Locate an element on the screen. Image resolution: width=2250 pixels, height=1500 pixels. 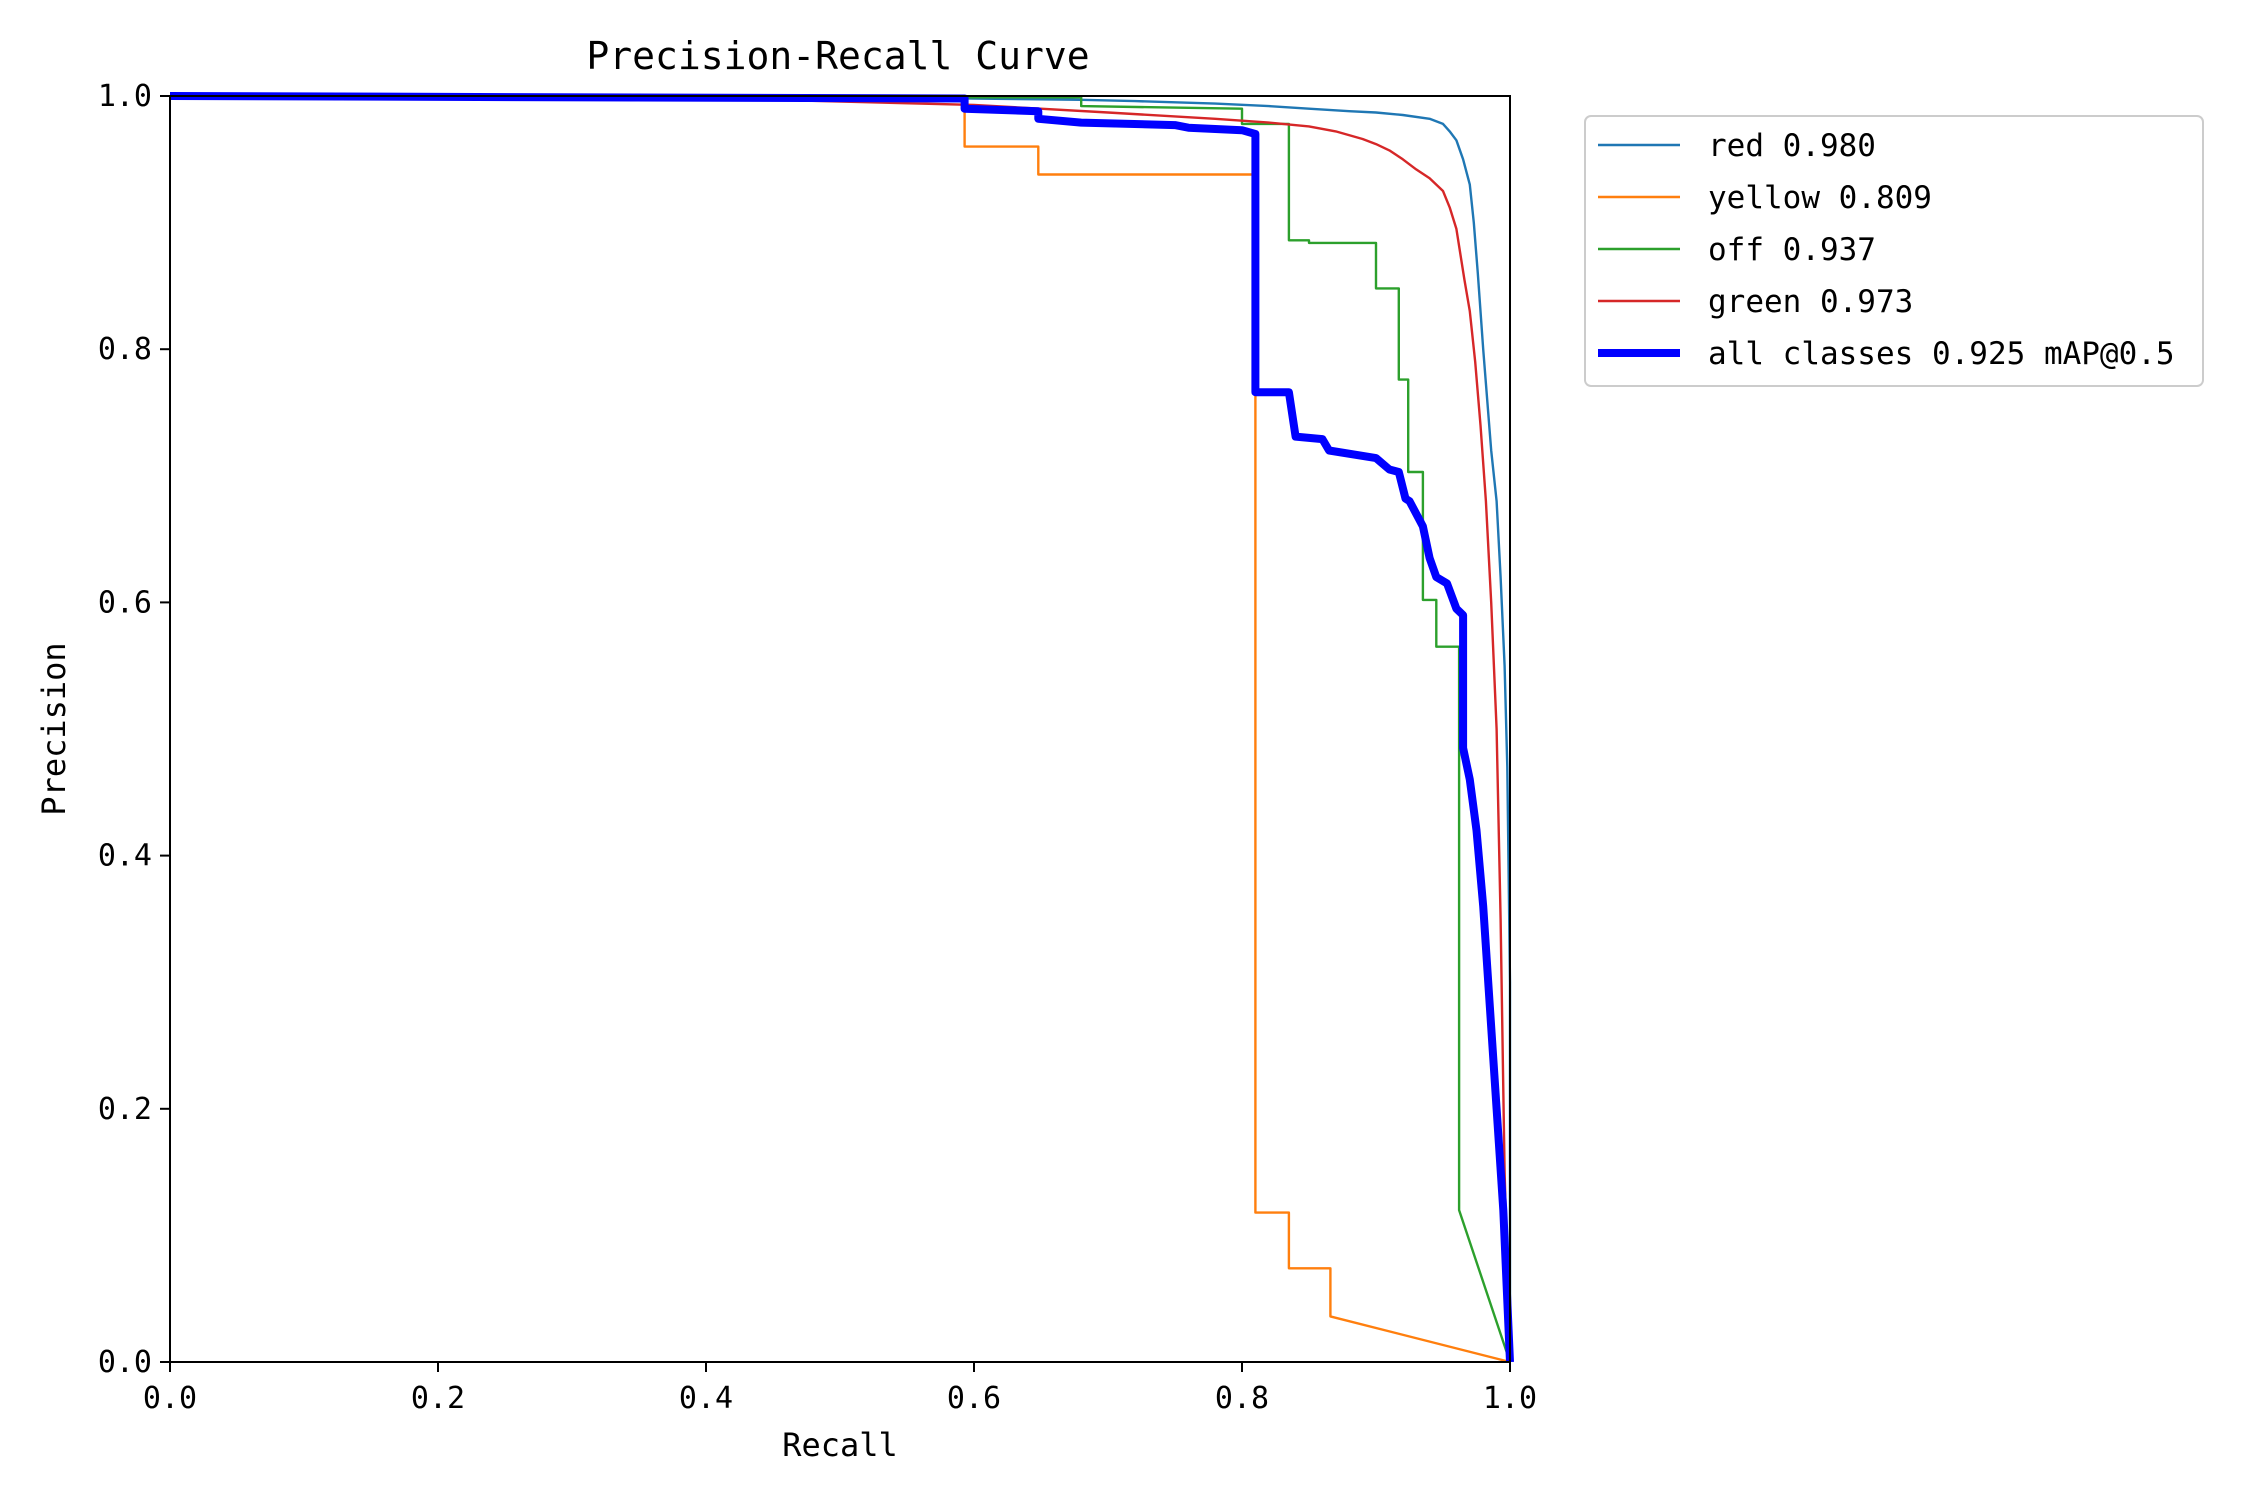
legend-box is located at coordinates (1894, 251).